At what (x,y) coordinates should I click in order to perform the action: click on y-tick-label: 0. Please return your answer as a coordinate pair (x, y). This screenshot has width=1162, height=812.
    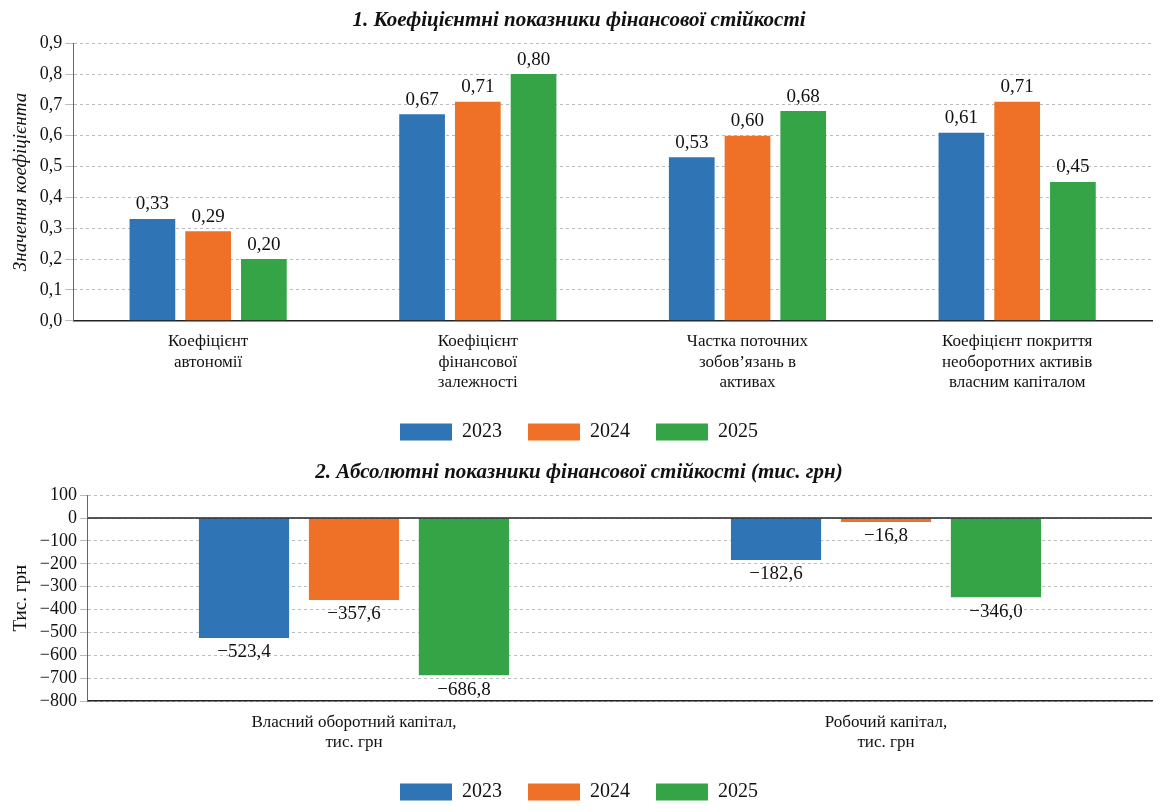
    Looking at the image, I should click on (72, 516).